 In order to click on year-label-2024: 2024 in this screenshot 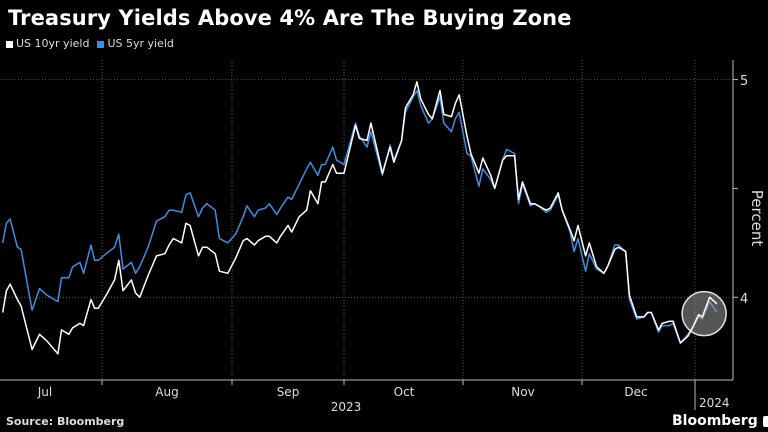, I will do `click(714, 403)`.